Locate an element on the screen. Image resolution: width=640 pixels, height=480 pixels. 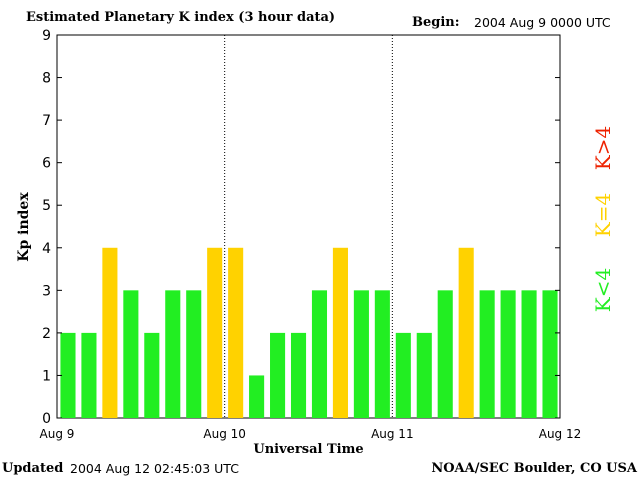
legend-entry: K>4 is located at coordinates (603, 148).